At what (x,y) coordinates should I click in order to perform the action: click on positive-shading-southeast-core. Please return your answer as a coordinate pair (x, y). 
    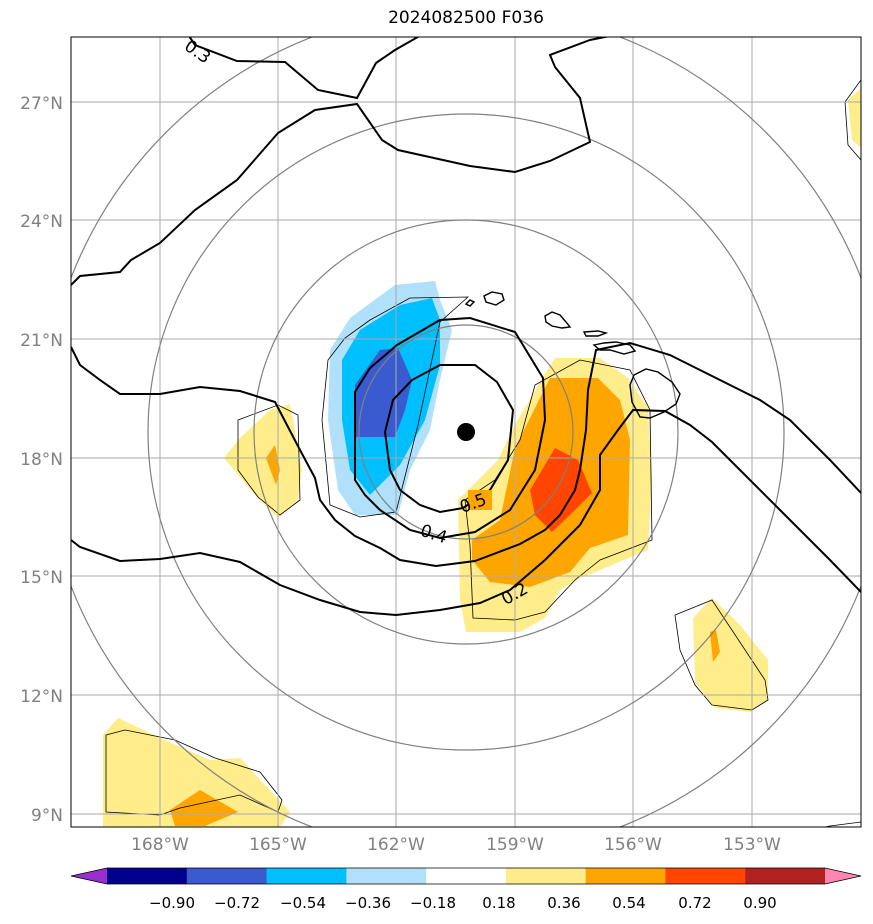
    Looking at the image, I should click on (715, 646).